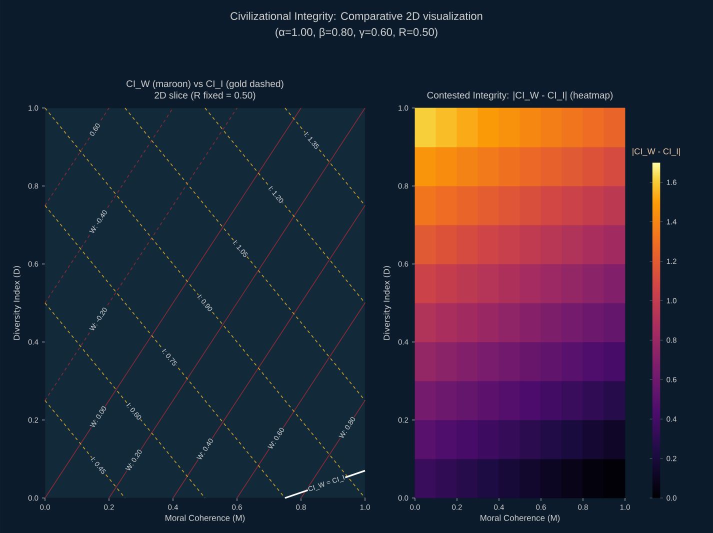  I want to click on text: Civilizational Integrity: Comparative 2D visualization, so click(356, 17).